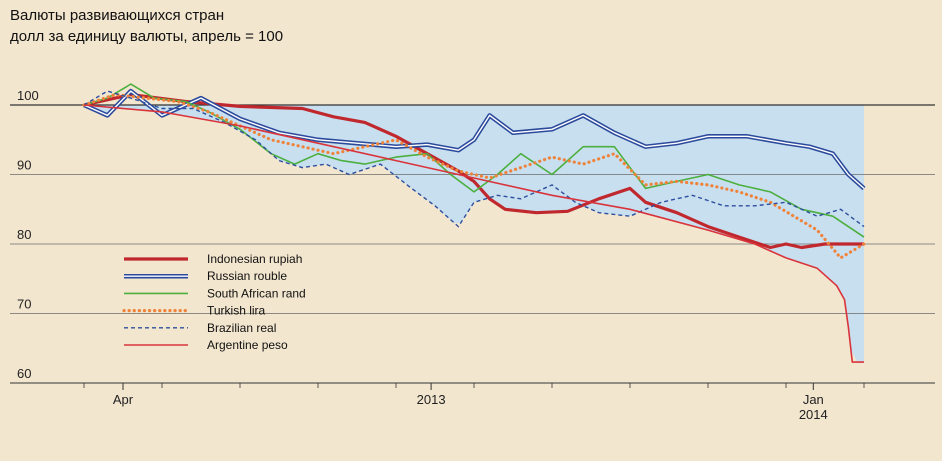 Image resolution: width=942 pixels, height=461 pixels. What do you see at coordinates (241, 328) in the screenshot?
I see `legend-brazilian-real-label: Brazilian real` at bounding box center [241, 328].